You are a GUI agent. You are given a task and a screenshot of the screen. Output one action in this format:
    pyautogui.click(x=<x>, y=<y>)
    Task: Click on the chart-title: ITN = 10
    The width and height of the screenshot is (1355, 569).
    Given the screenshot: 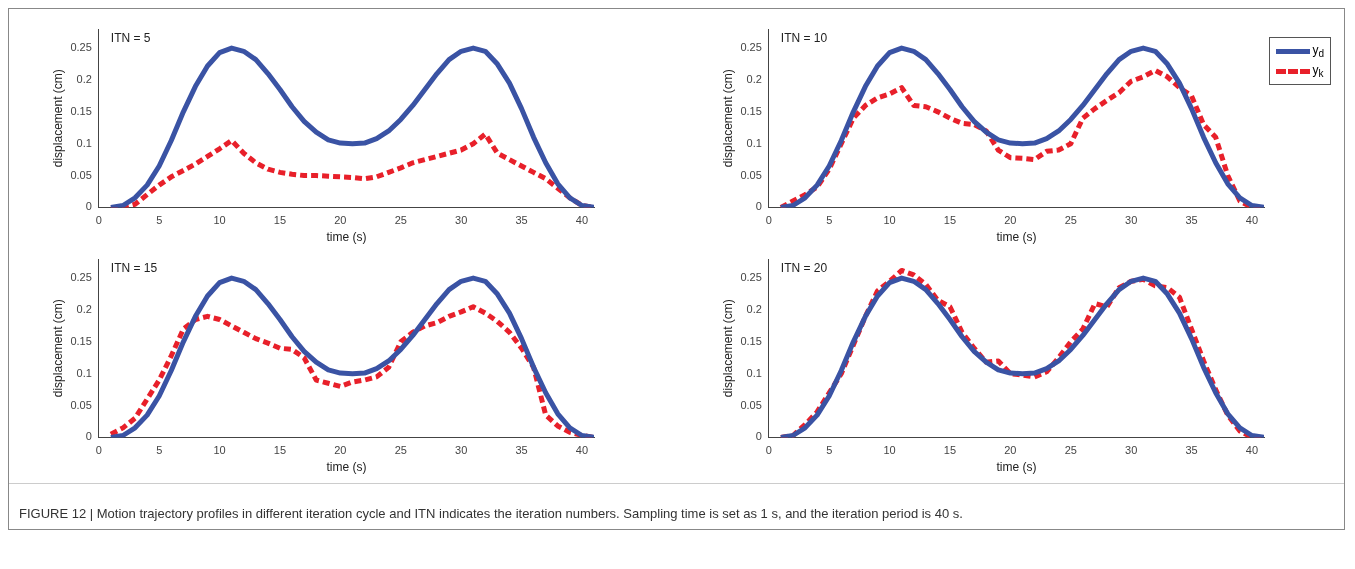 What is the action you would take?
    pyautogui.click(x=804, y=38)
    